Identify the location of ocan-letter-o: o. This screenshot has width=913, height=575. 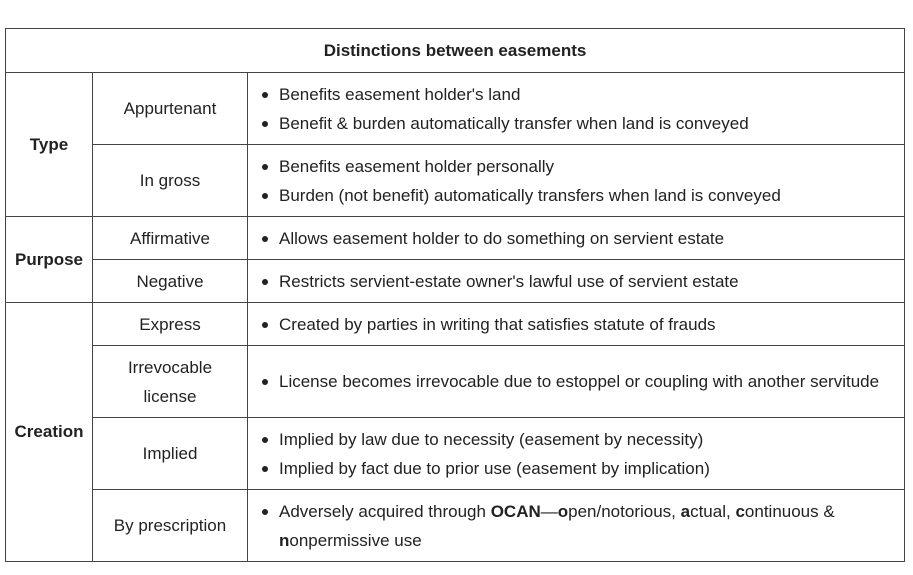
(563, 511).